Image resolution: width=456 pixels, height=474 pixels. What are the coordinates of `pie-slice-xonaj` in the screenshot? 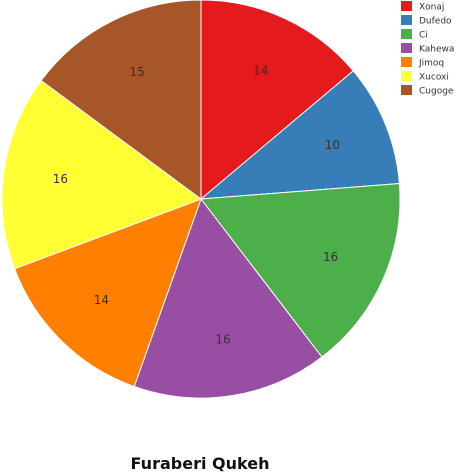 It's located at (277, 100).